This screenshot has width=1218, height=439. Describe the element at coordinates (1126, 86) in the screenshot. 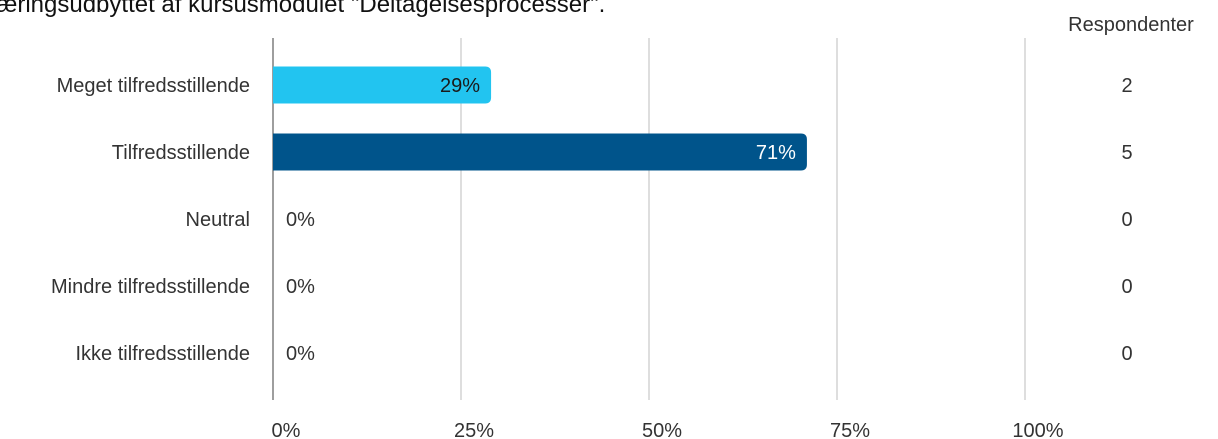

I see `respondent-count: 2` at that location.